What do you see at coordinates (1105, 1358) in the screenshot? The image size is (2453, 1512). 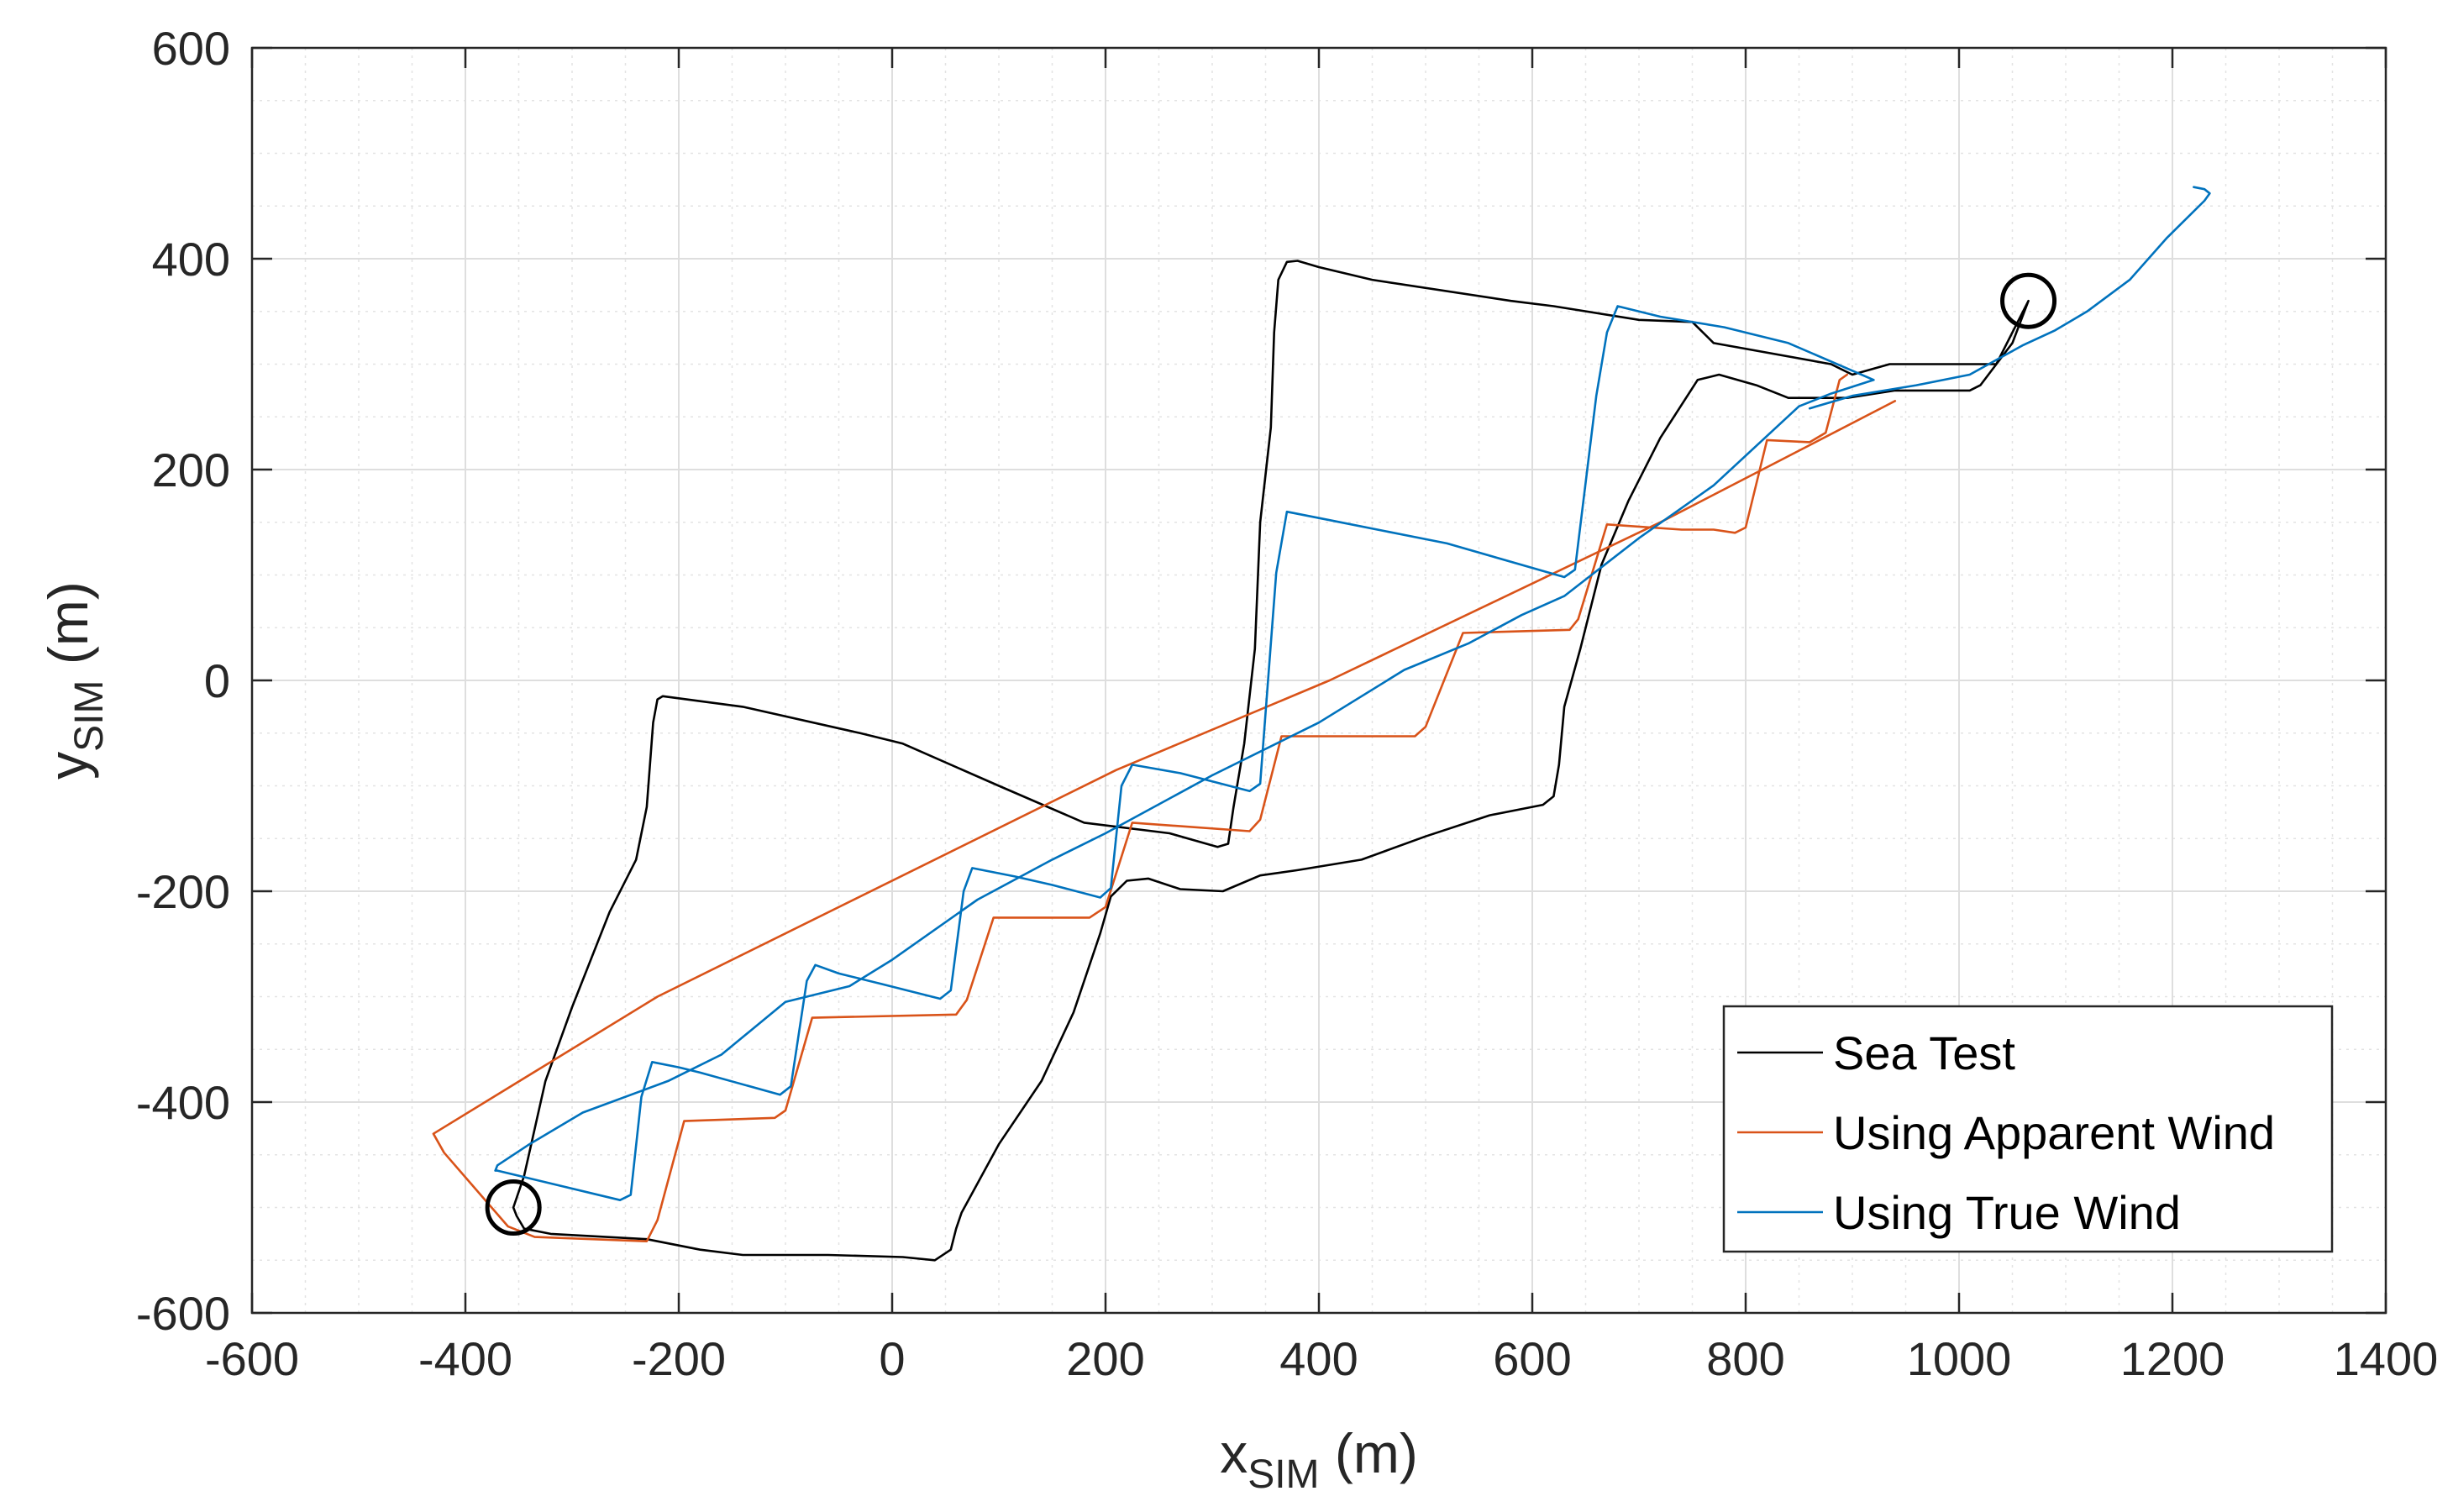 I see `x-tick-label: 200` at bounding box center [1105, 1358].